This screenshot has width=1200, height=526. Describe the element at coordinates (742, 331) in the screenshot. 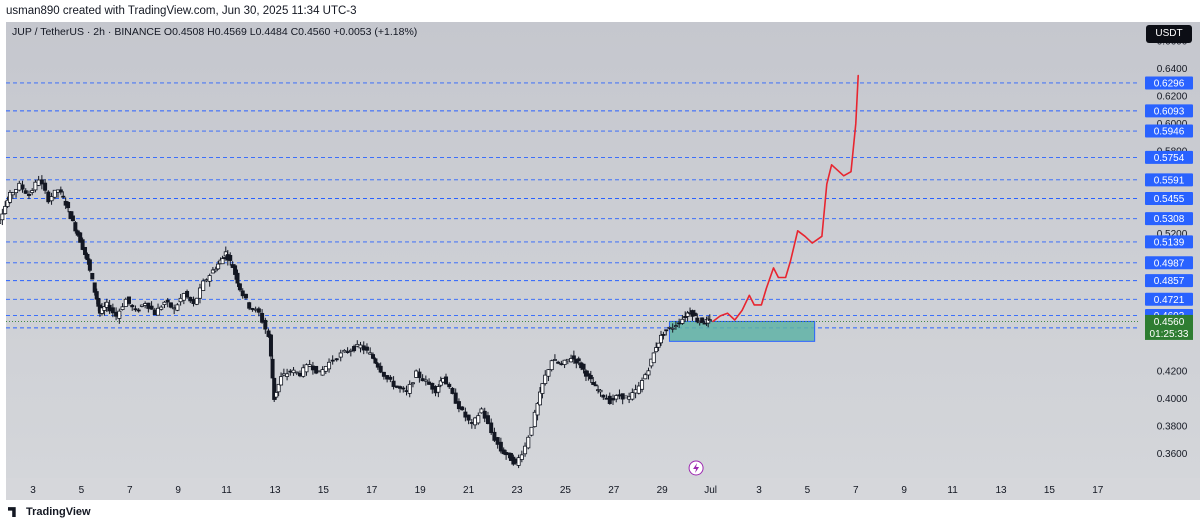

I see `demand-zone-rectangle` at that location.